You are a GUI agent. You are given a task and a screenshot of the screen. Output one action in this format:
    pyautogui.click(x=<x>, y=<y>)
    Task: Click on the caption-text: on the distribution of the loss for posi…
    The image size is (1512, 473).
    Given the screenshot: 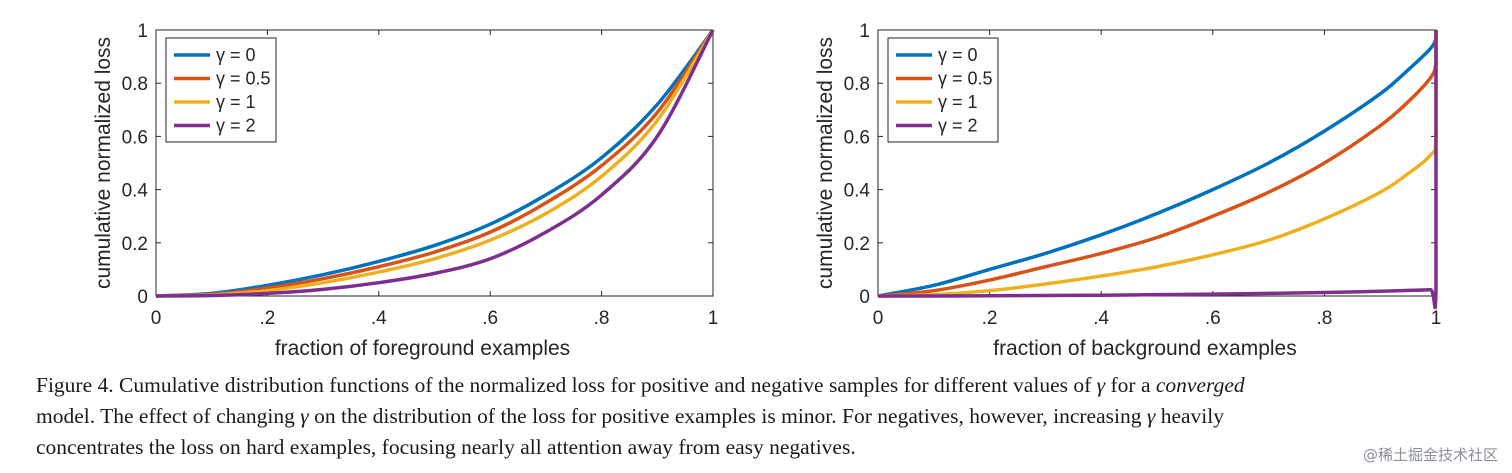 What is the action you would take?
    pyautogui.click(x=727, y=416)
    